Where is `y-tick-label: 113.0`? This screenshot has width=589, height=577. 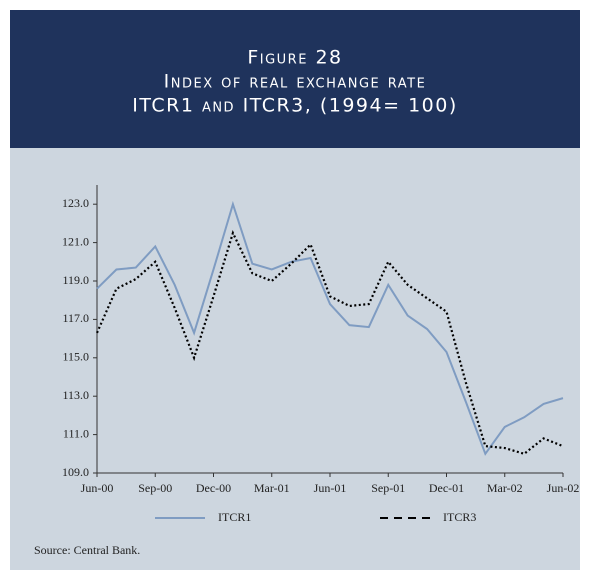 y-tick-label: 113.0 is located at coordinates (75, 395).